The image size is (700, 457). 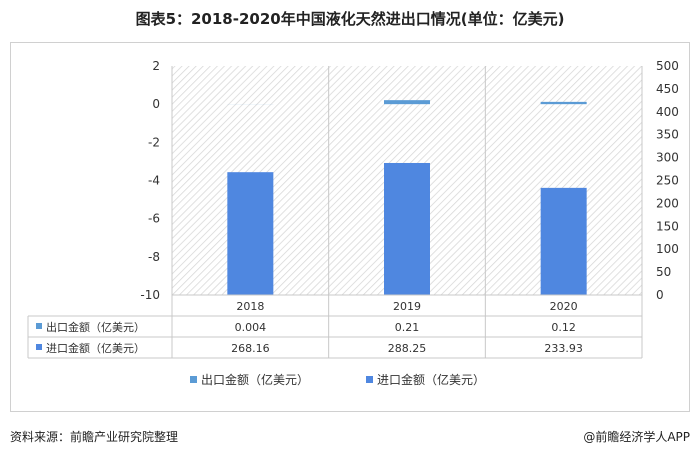 I want to click on y-right-tick-label: 0, so click(x=660, y=295).